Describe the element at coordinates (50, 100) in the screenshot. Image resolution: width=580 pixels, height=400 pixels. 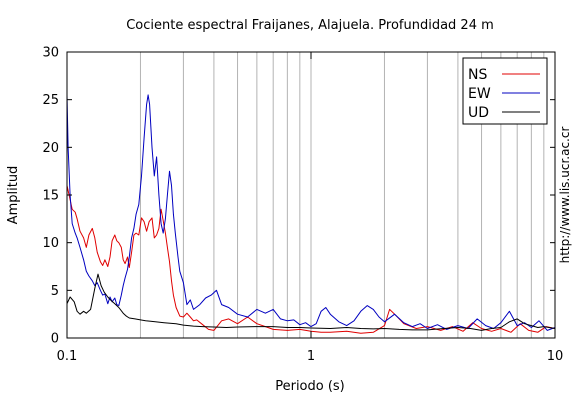
I see `y-tick-label: 25` at that location.